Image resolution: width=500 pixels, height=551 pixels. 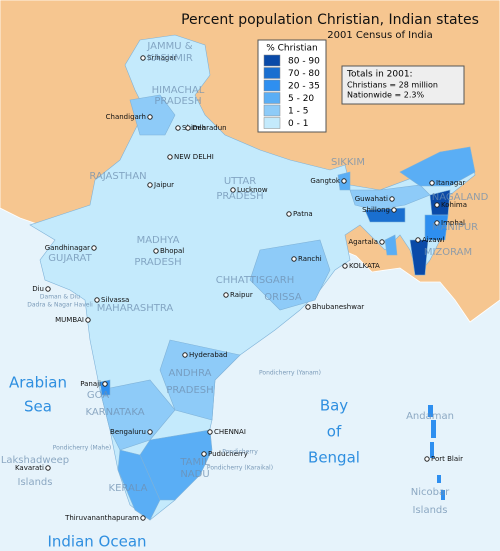 I want to click on minor-label: Daman & Diu, so click(x=60, y=297).